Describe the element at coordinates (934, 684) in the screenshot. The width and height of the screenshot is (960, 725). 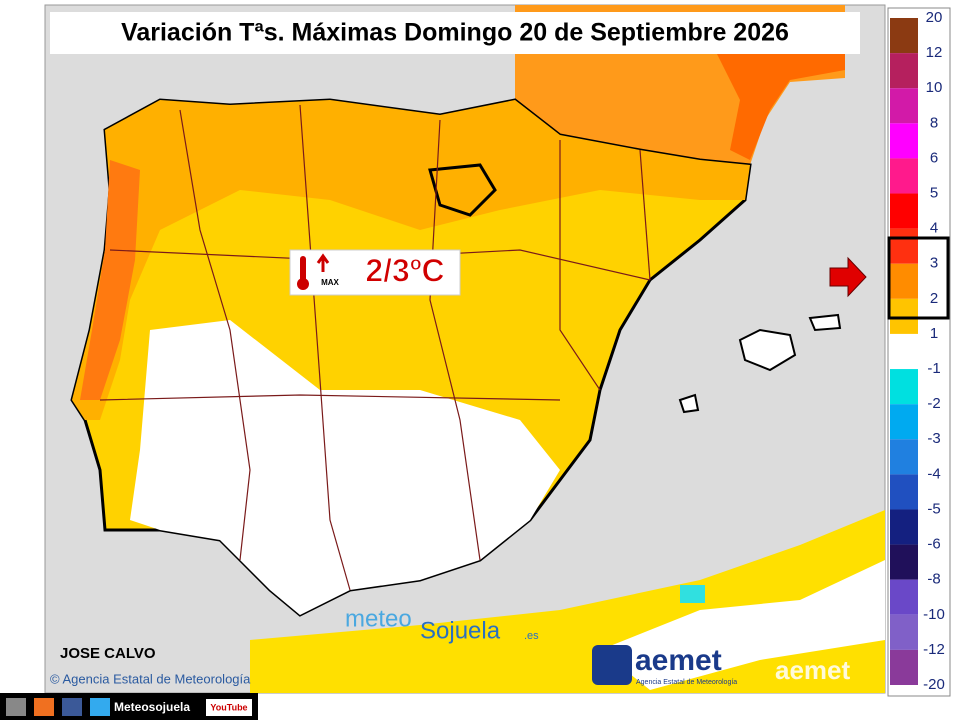
I see `legend-label: -20` at that location.